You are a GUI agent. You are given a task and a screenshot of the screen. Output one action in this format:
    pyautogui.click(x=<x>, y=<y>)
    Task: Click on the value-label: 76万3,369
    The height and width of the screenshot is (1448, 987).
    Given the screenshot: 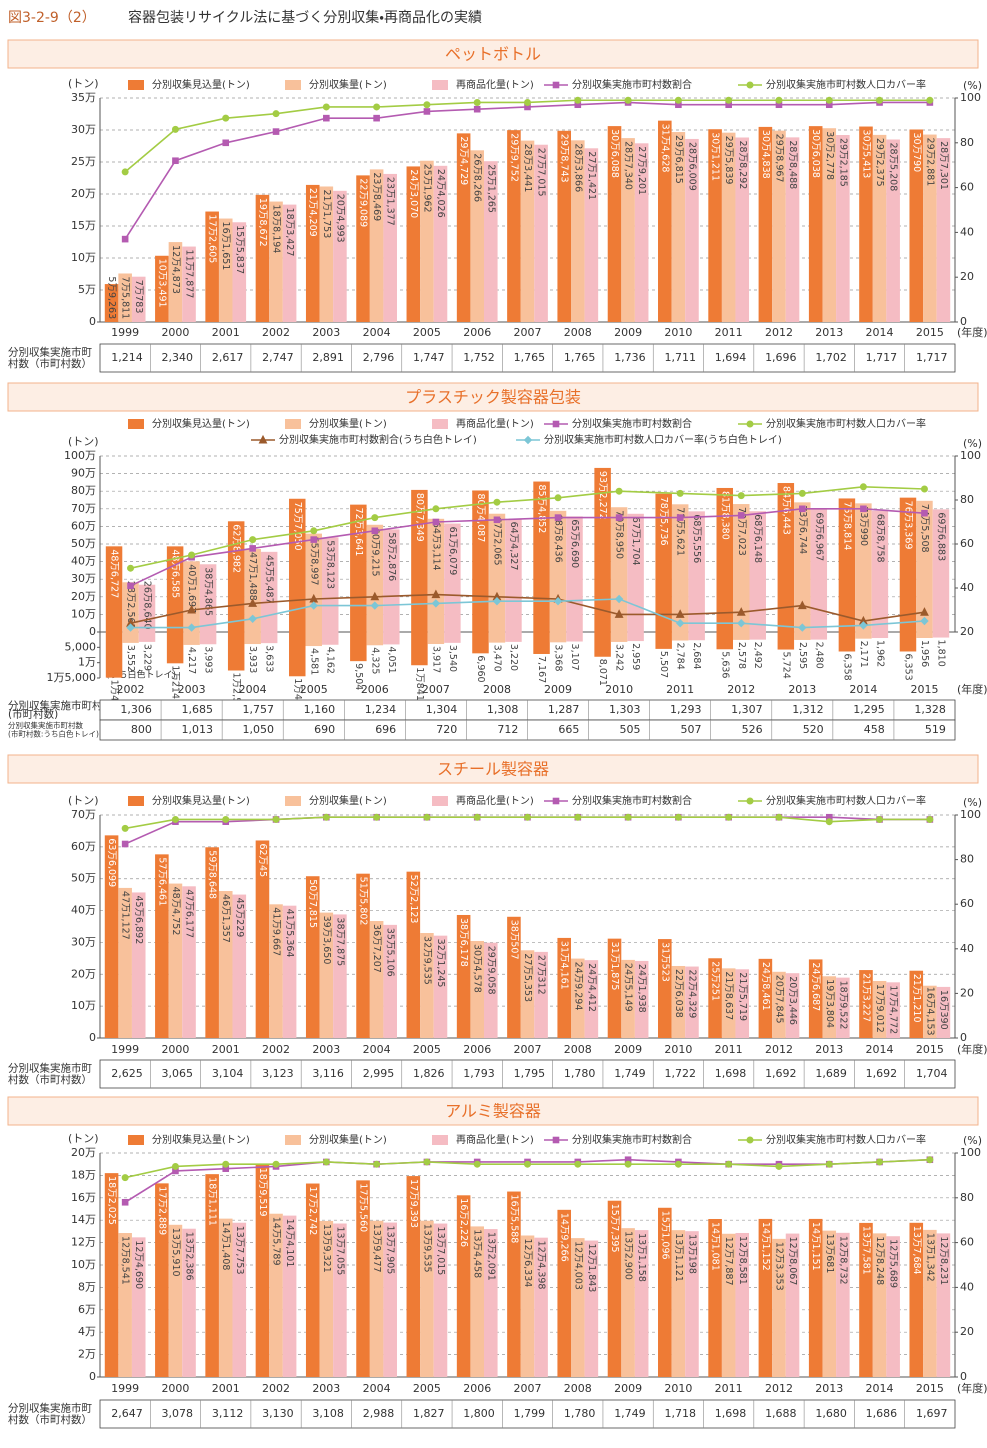 What is the action you would take?
    pyautogui.click(x=907, y=525)
    